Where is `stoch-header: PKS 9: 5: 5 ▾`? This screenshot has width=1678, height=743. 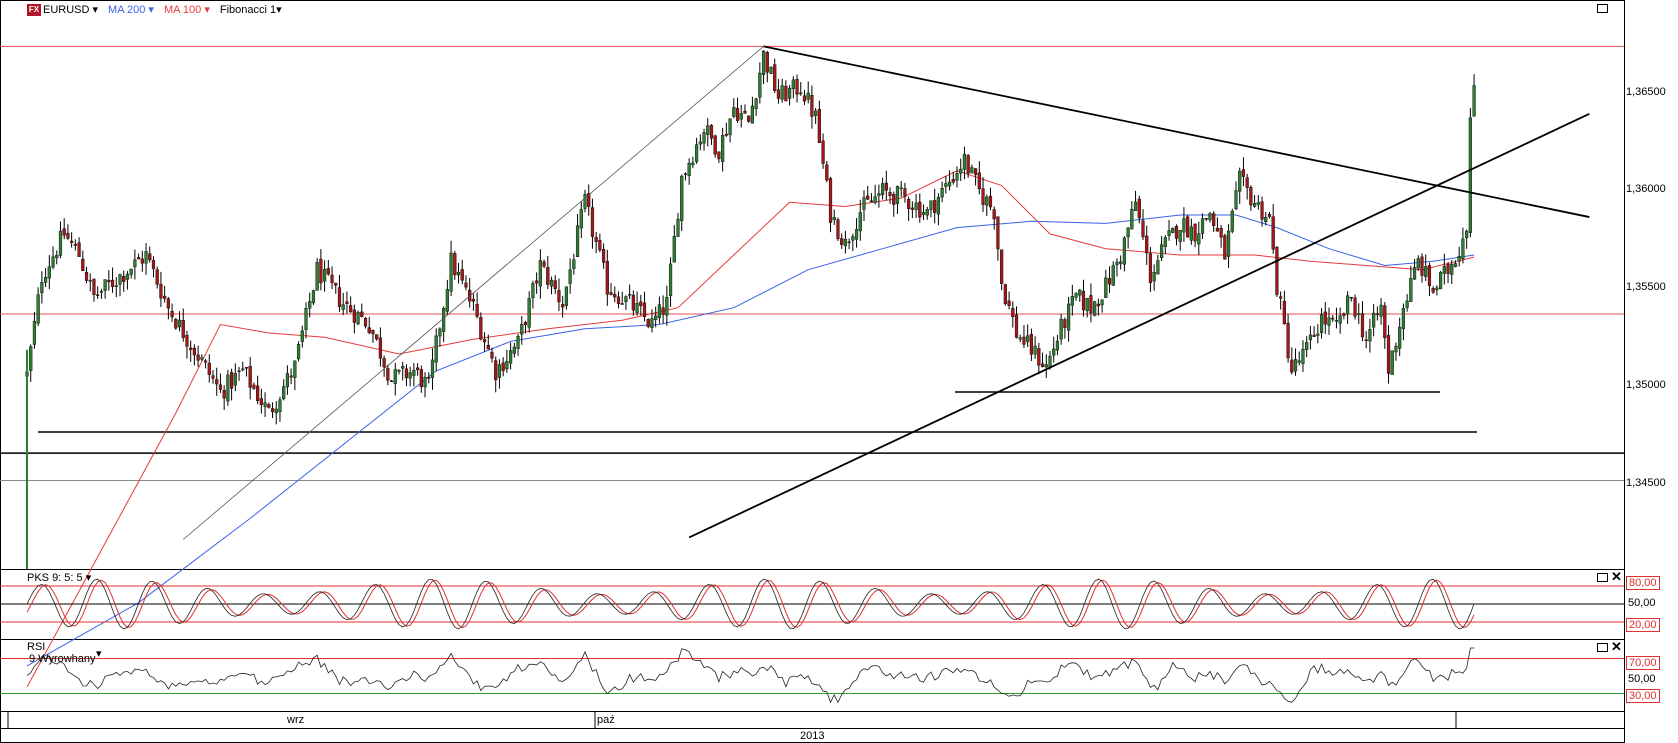 stoch-header: PKS 9: 5: 5 ▾ is located at coordinates (59, 577).